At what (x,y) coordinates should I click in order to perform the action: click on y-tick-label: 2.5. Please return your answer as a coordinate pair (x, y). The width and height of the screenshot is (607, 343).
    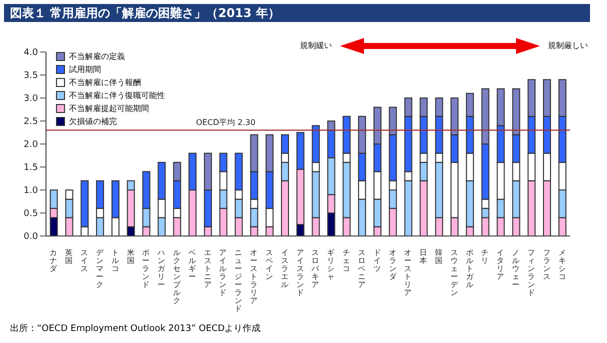
    Looking at the image, I should click on (31, 122).